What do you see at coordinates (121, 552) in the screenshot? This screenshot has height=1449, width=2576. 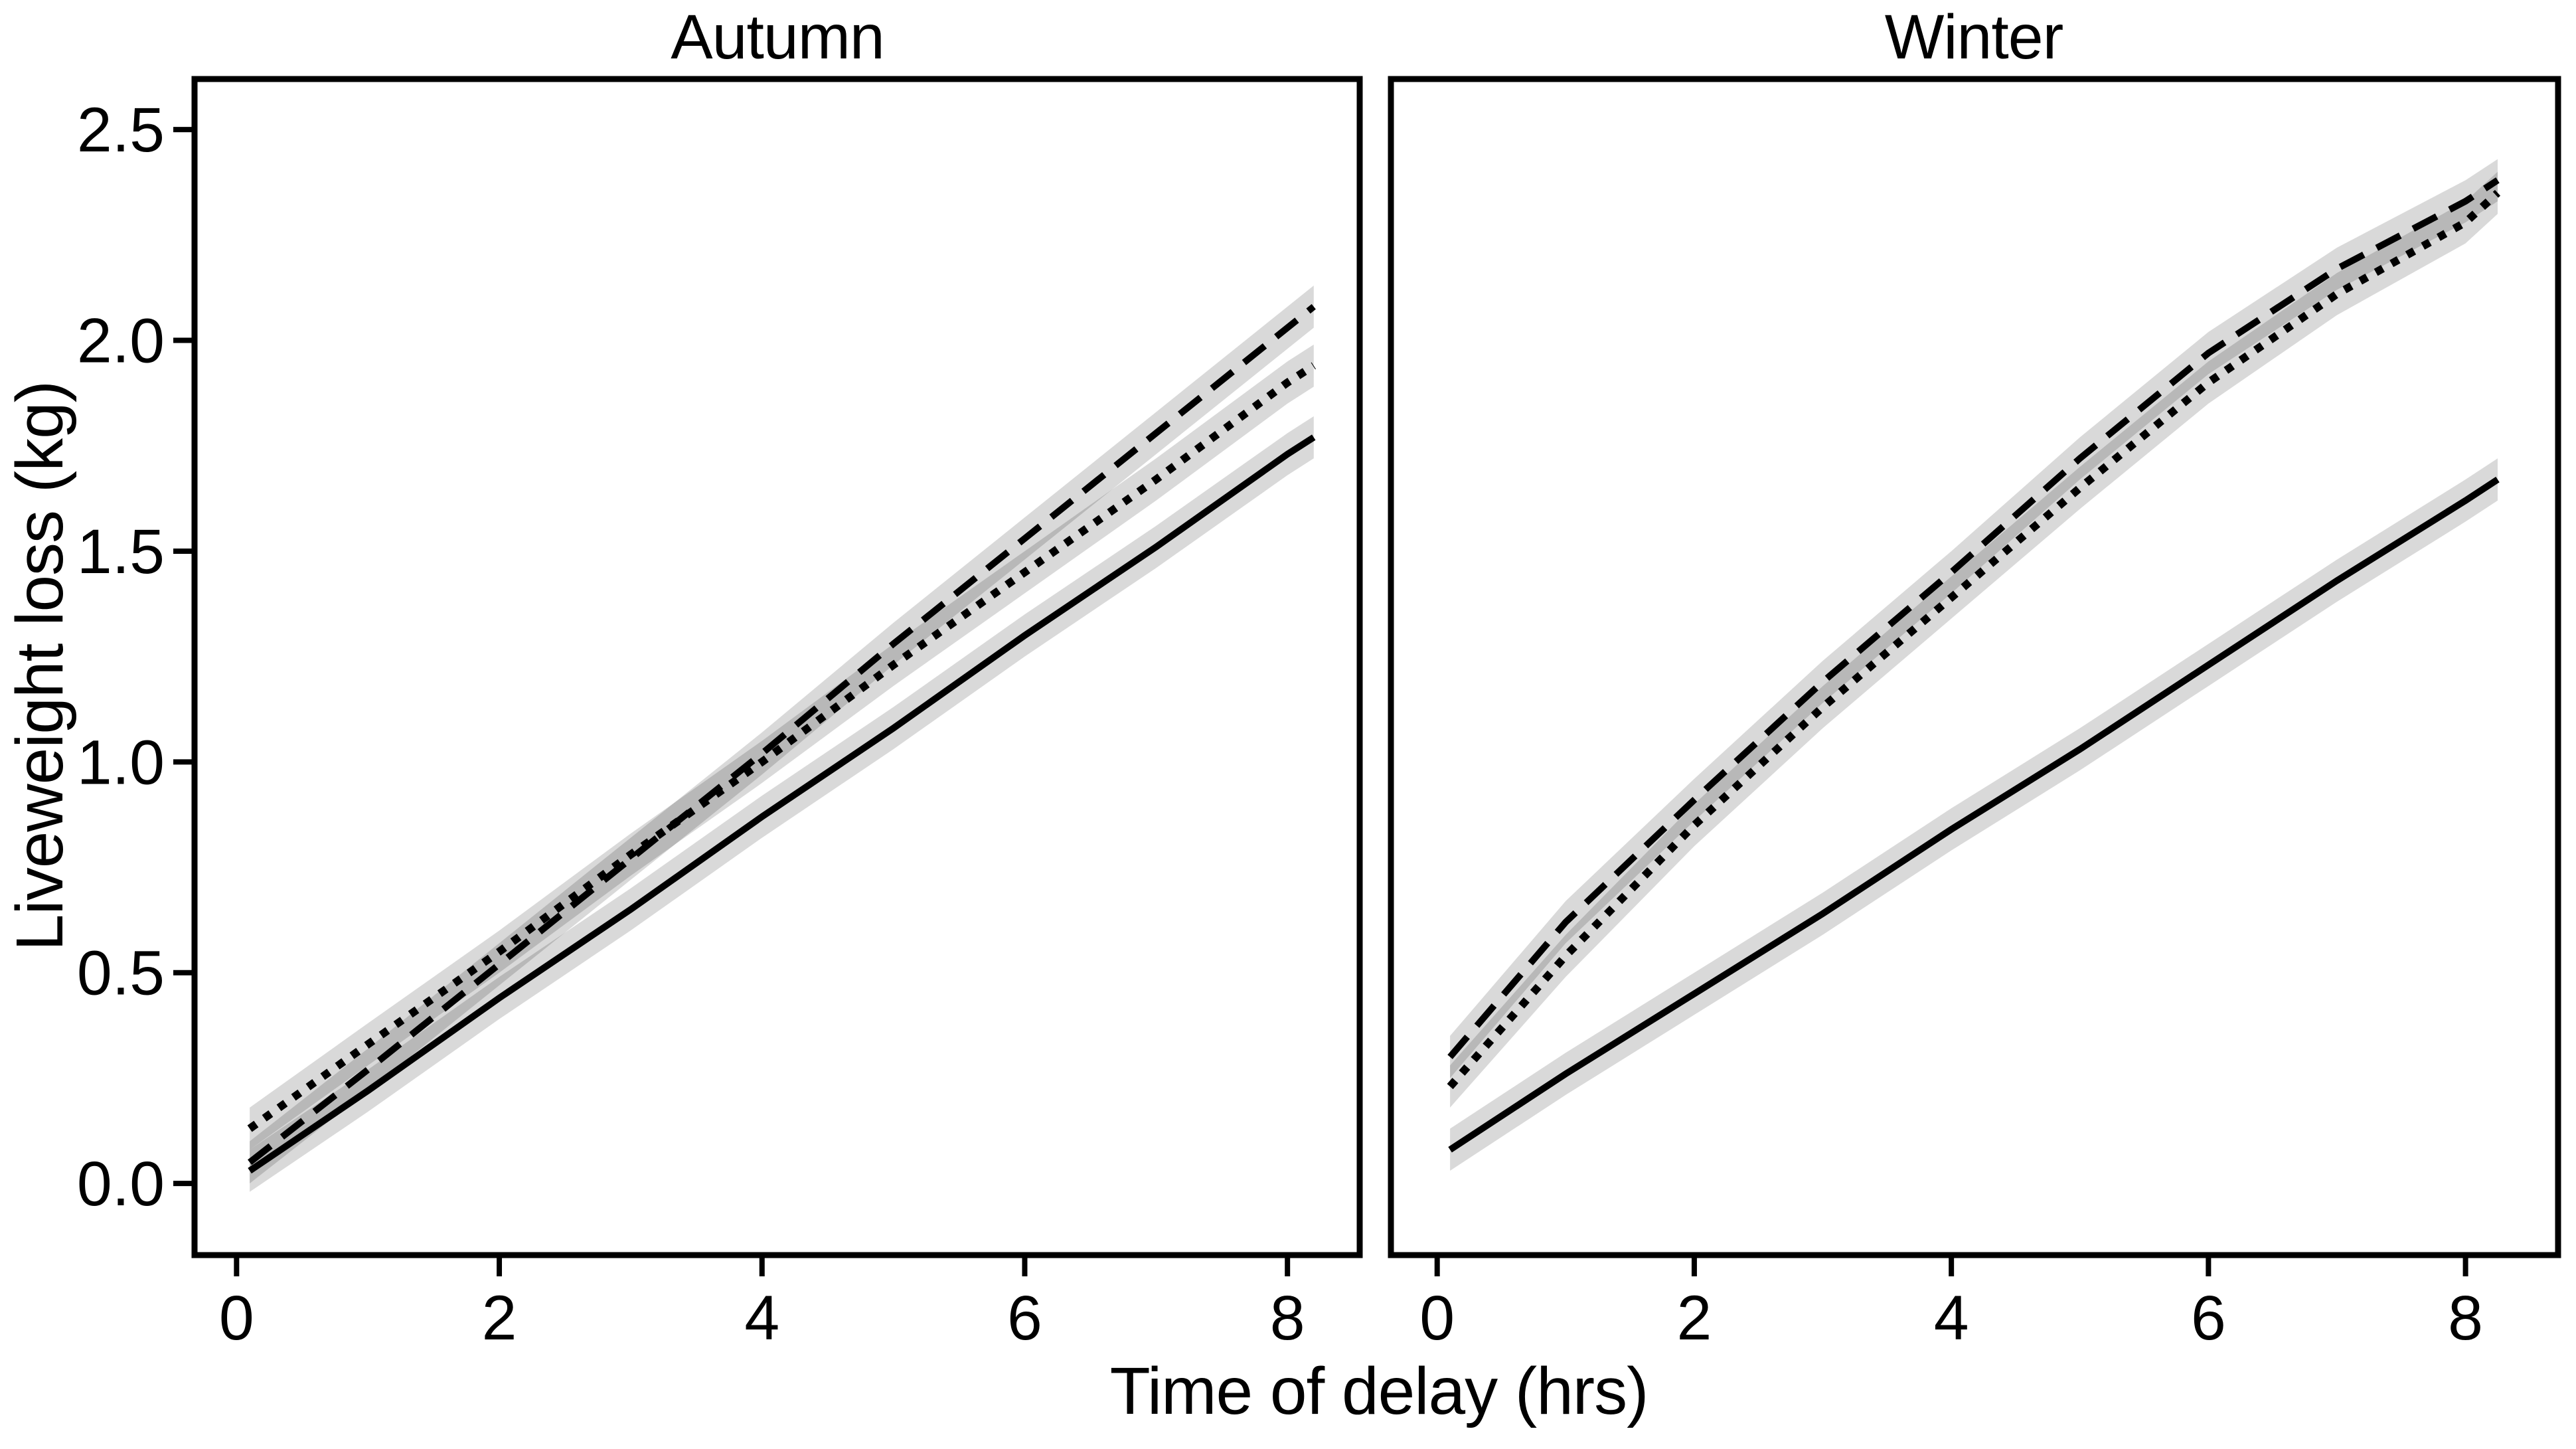 I see `y-tick-label: 1.5` at bounding box center [121, 552].